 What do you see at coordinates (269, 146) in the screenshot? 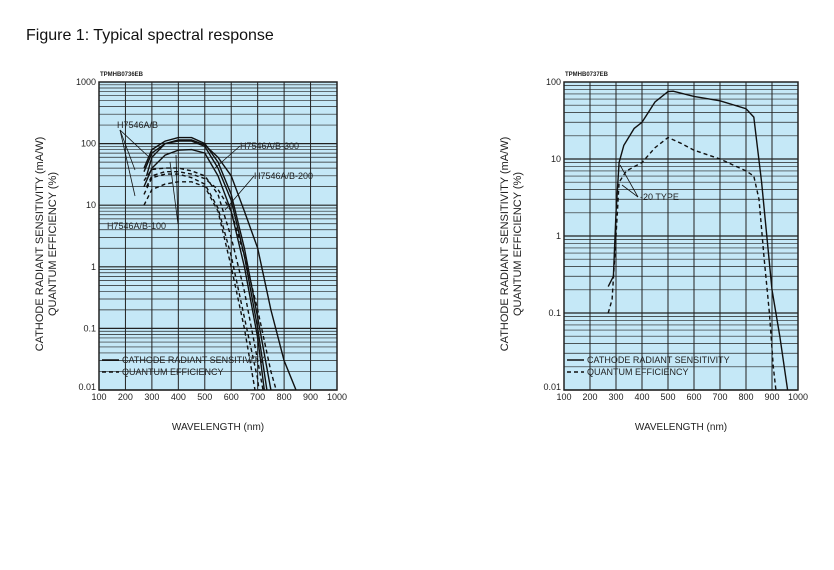
I see `annotation-label: H7546A/B-300` at bounding box center [269, 146].